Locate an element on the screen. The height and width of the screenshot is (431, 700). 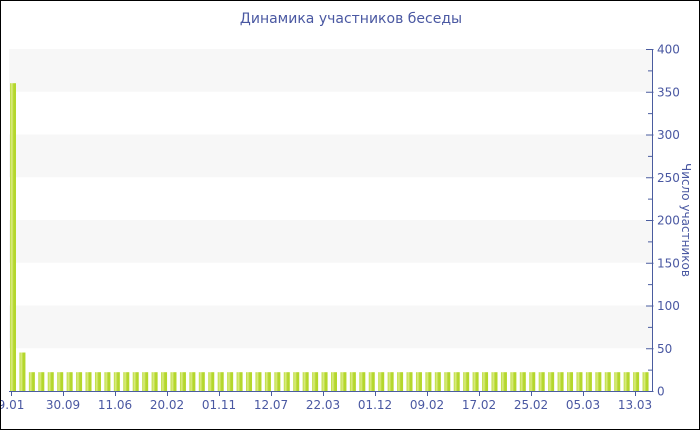
x-tick-label: 25.02 is located at coordinates (531, 405).